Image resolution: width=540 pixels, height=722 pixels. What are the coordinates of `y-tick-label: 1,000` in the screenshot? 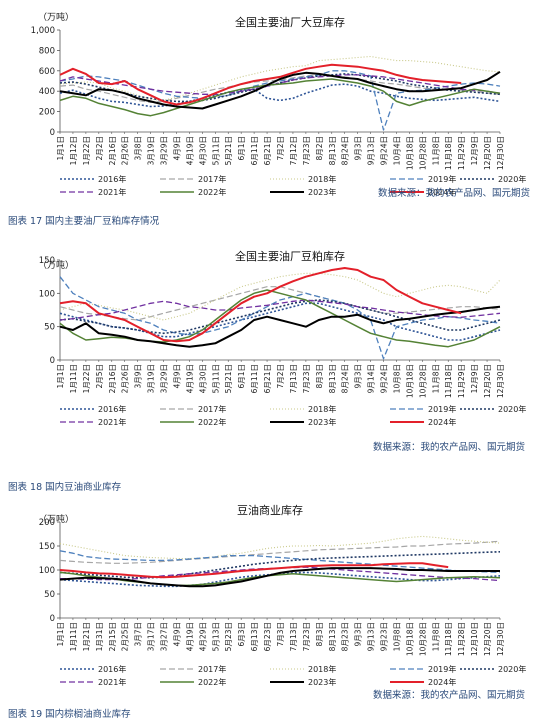 It's located at (43, 31).